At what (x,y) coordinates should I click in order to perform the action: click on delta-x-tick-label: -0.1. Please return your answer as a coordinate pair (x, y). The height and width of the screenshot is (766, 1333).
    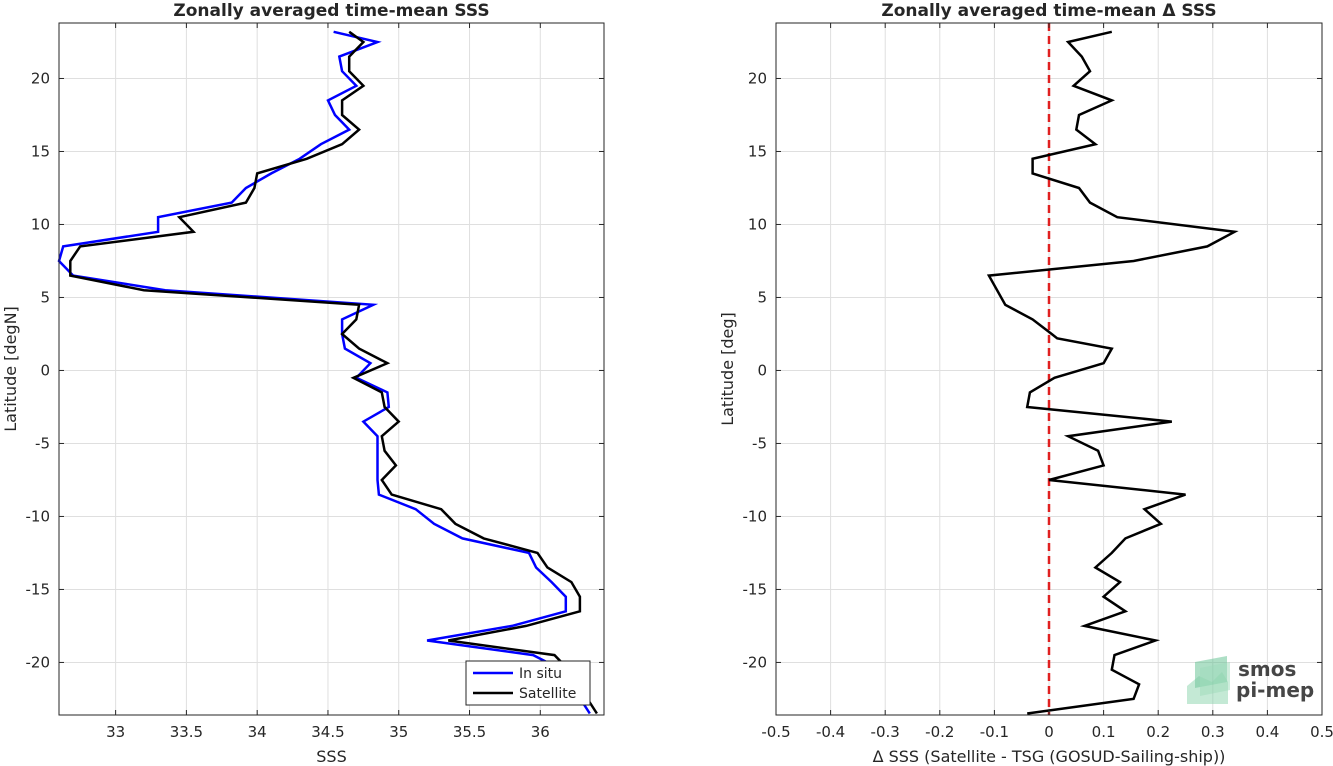
    Looking at the image, I should click on (994, 732).